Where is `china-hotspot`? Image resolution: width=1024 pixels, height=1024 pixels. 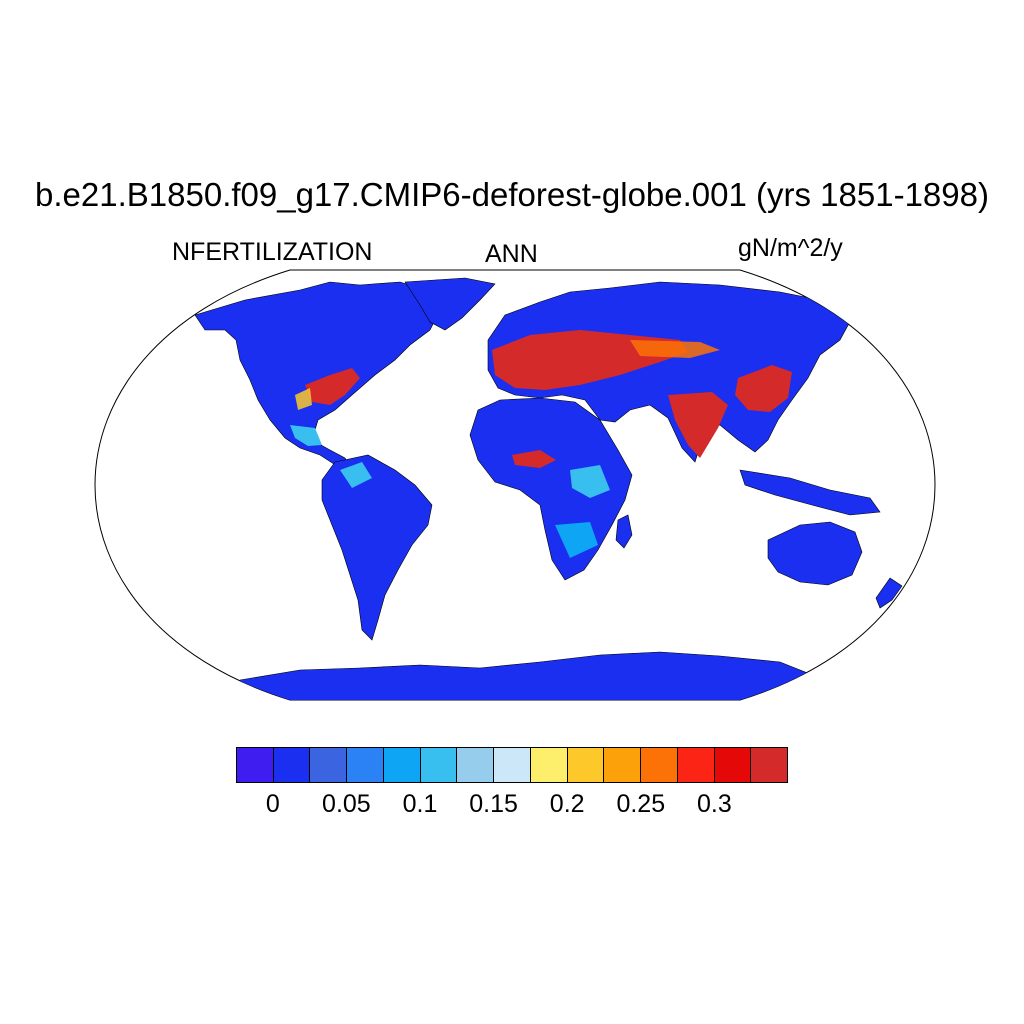 china-hotspot is located at coordinates (763, 388).